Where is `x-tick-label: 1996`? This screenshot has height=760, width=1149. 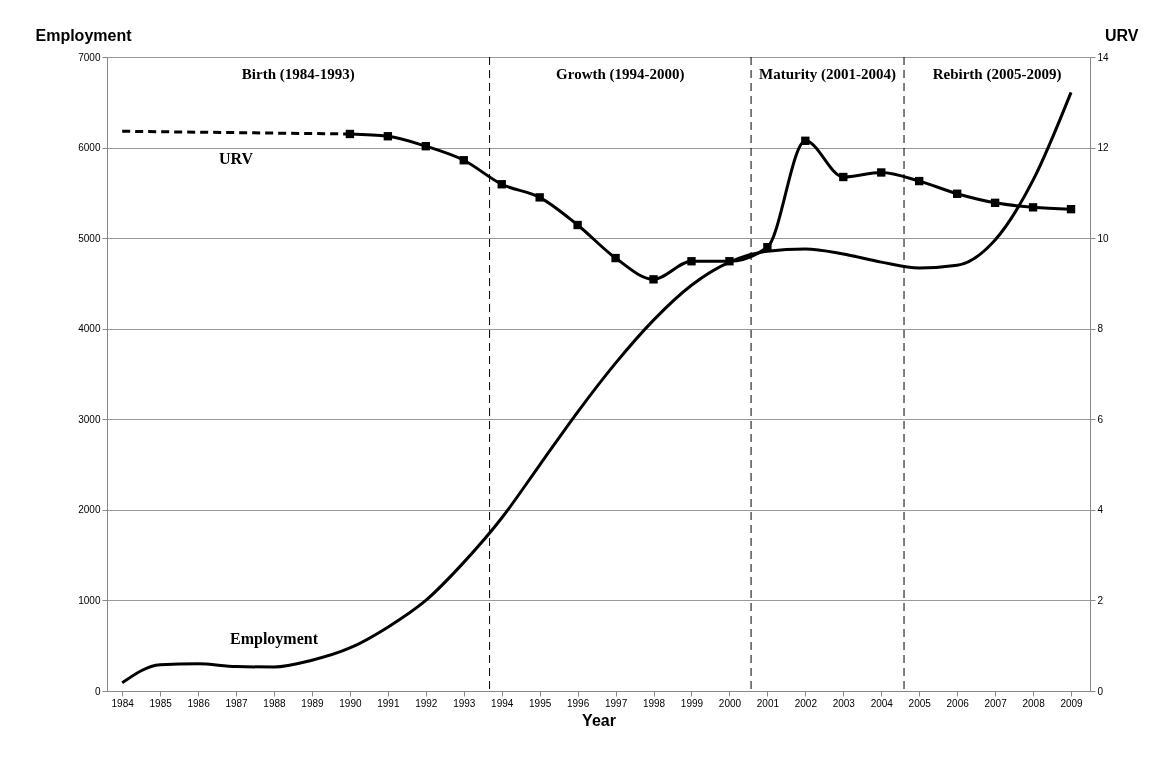
x-tick-label: 1996 is located at coordinates (578, 703).